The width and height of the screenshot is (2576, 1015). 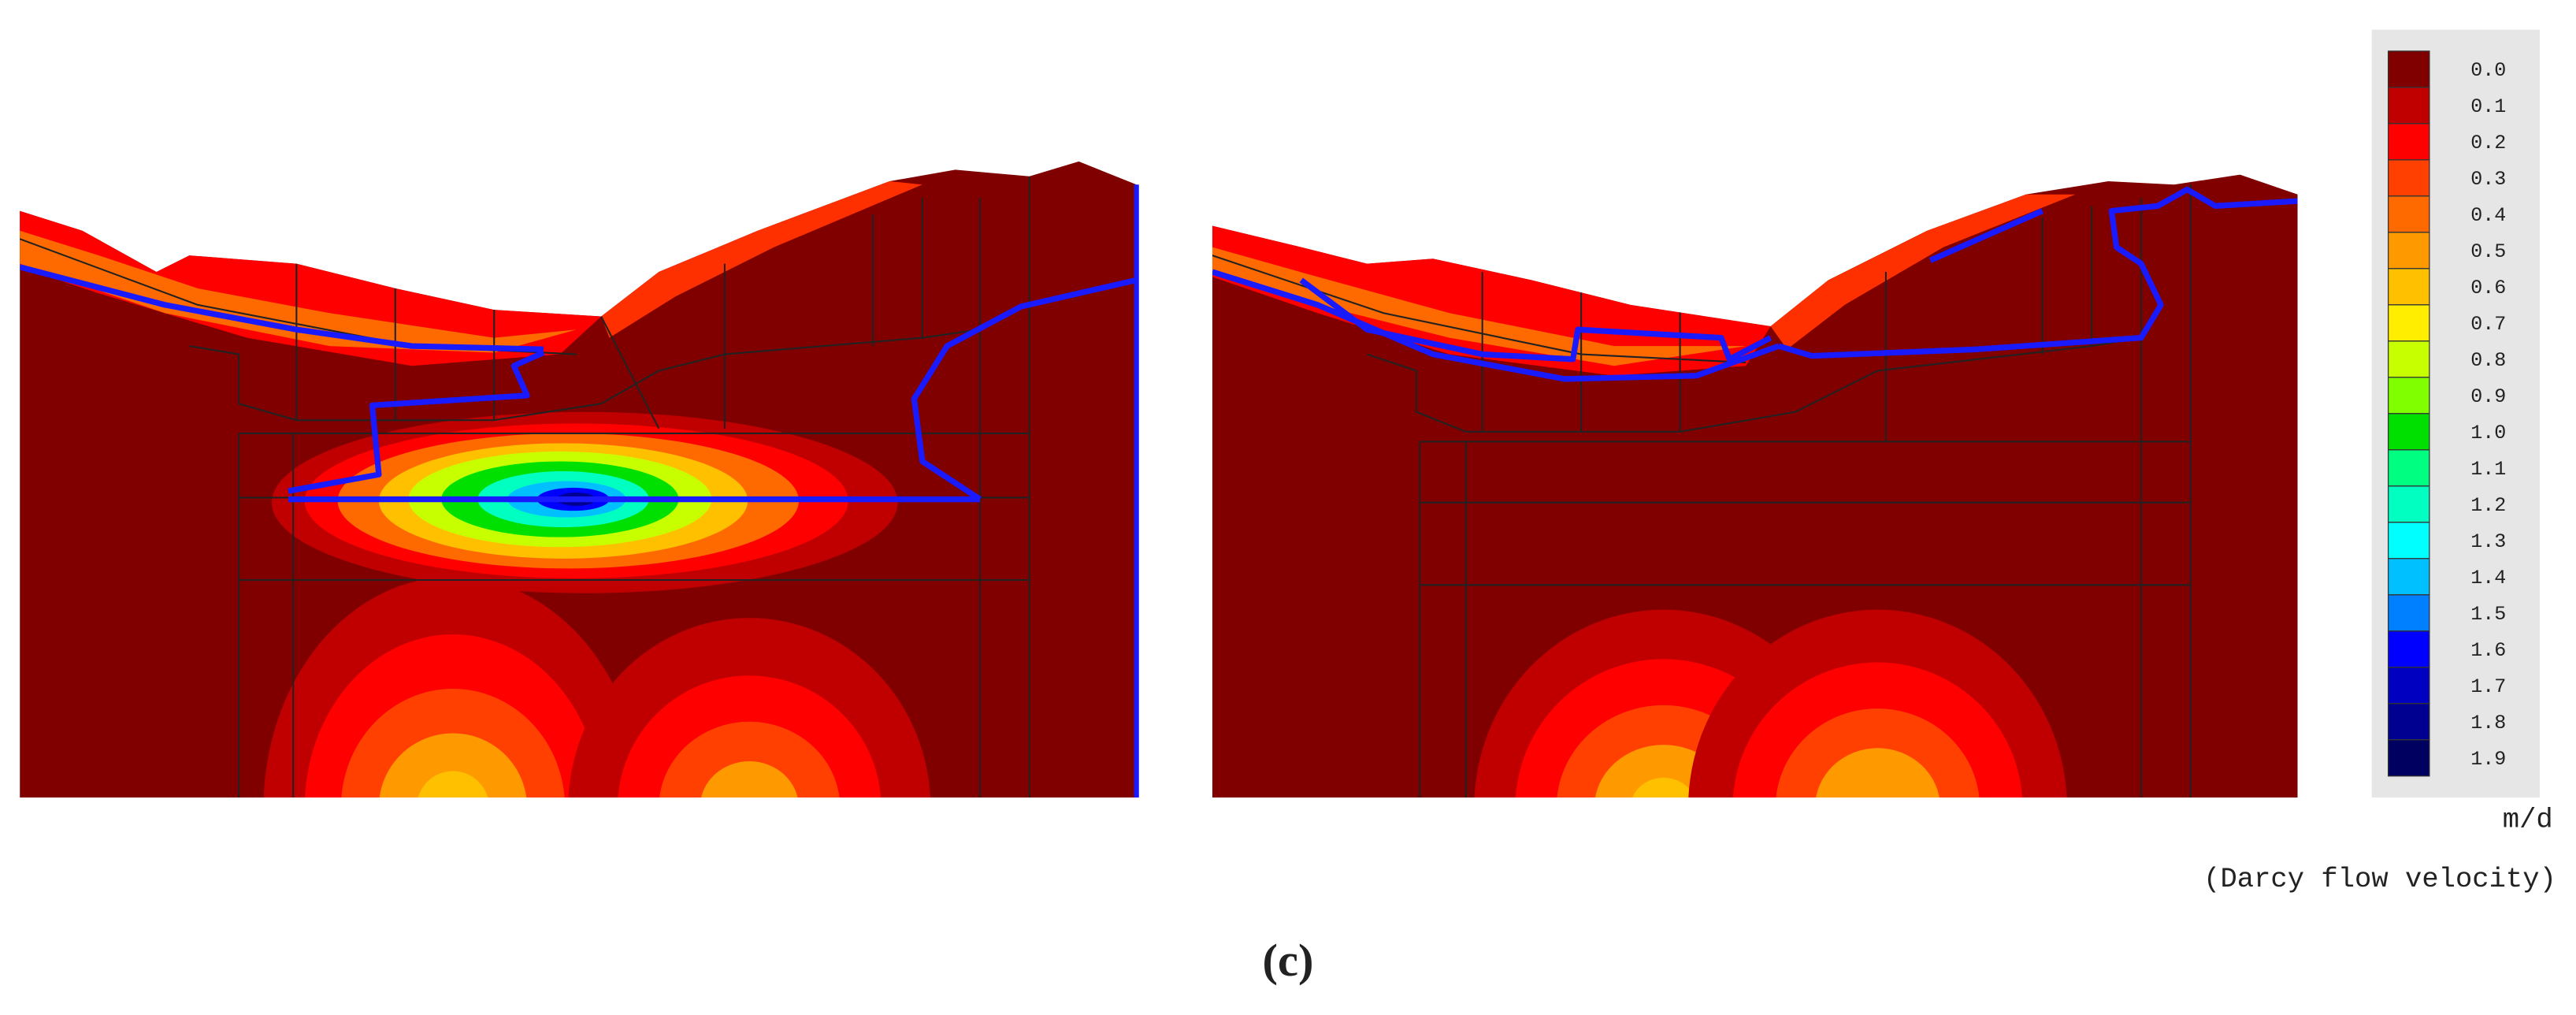 I want to click on legend-label: 1.7, so click(x=2488, y=686).